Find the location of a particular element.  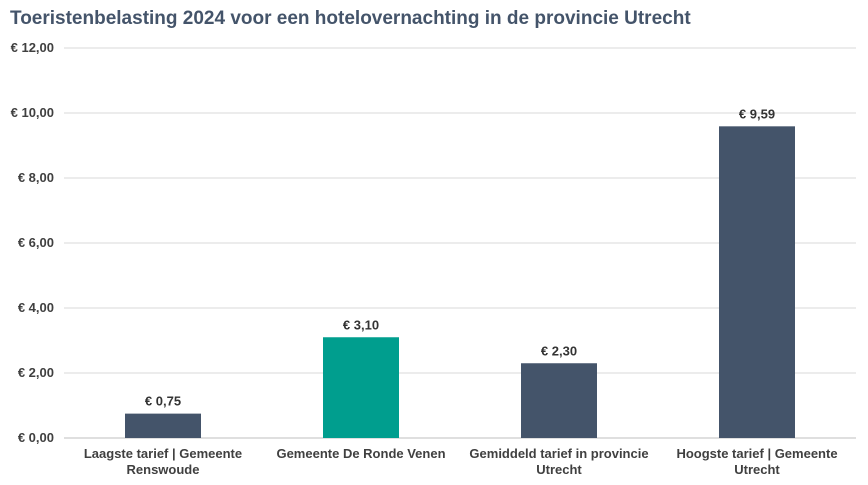

x-tick-label: Laagste tarief | Gemeente is located at coordinates (163, 453).